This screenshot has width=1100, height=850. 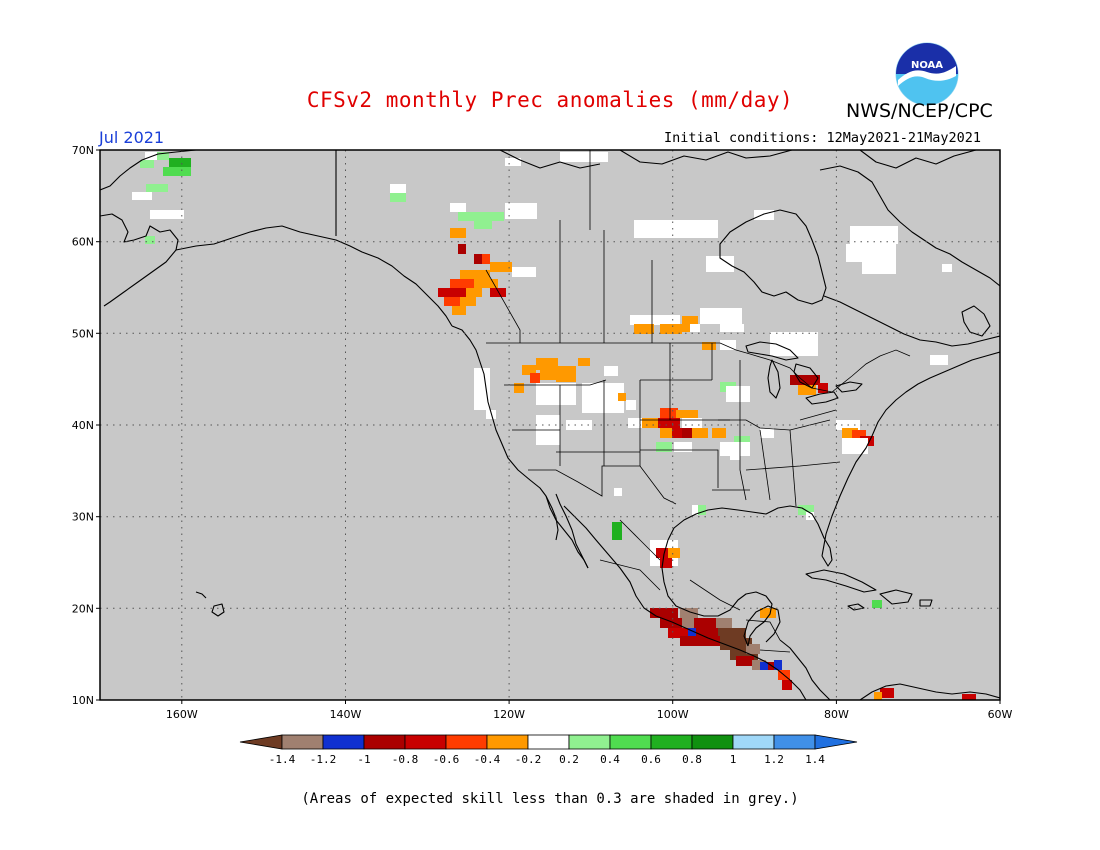 I want to click on colorbar-tick-label: 0.2, so click(x=569, y=759).